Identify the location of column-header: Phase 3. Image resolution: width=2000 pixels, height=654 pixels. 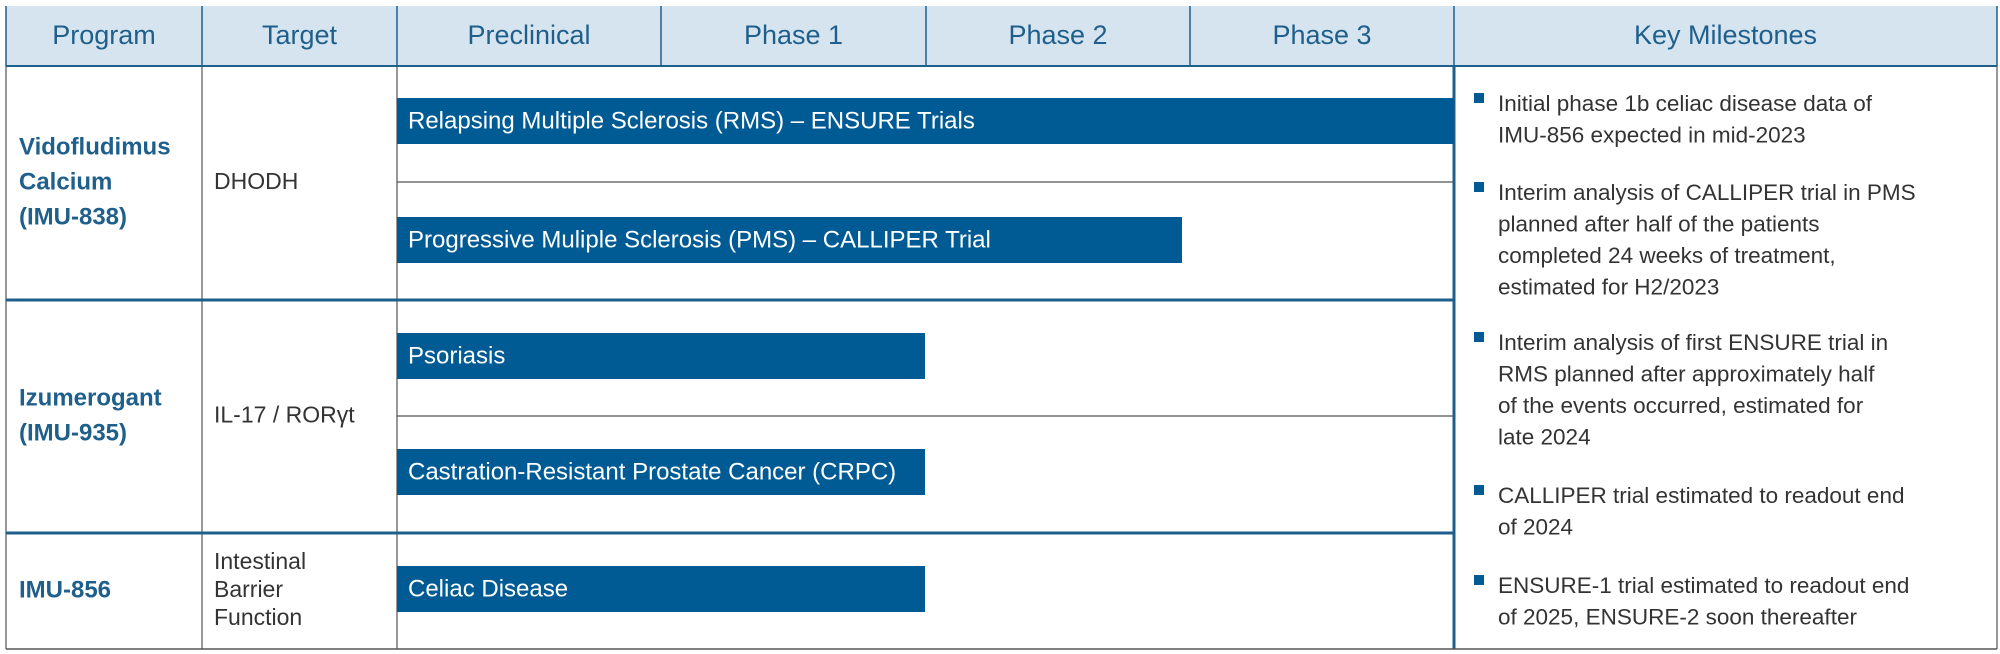
(1321, 35).